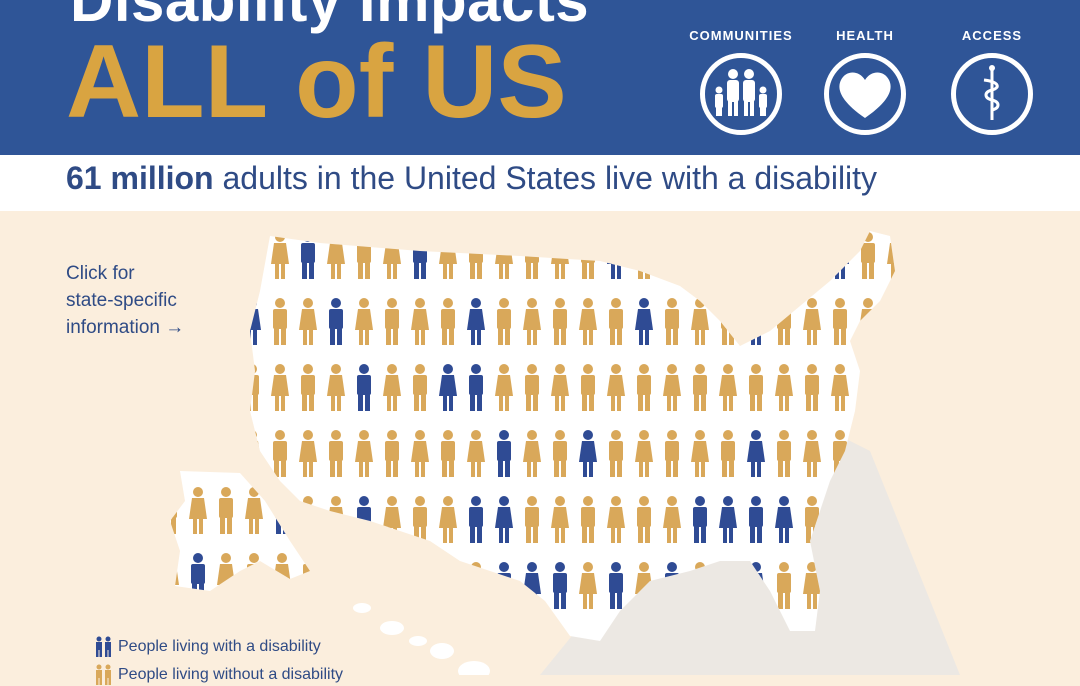 This screenshot has height=686, width=1080. What do you see at coordinates (219, 646) in the screenshot?
I see `legend-with-disability-label: People living with a disability` at bounding box center [219, 646].